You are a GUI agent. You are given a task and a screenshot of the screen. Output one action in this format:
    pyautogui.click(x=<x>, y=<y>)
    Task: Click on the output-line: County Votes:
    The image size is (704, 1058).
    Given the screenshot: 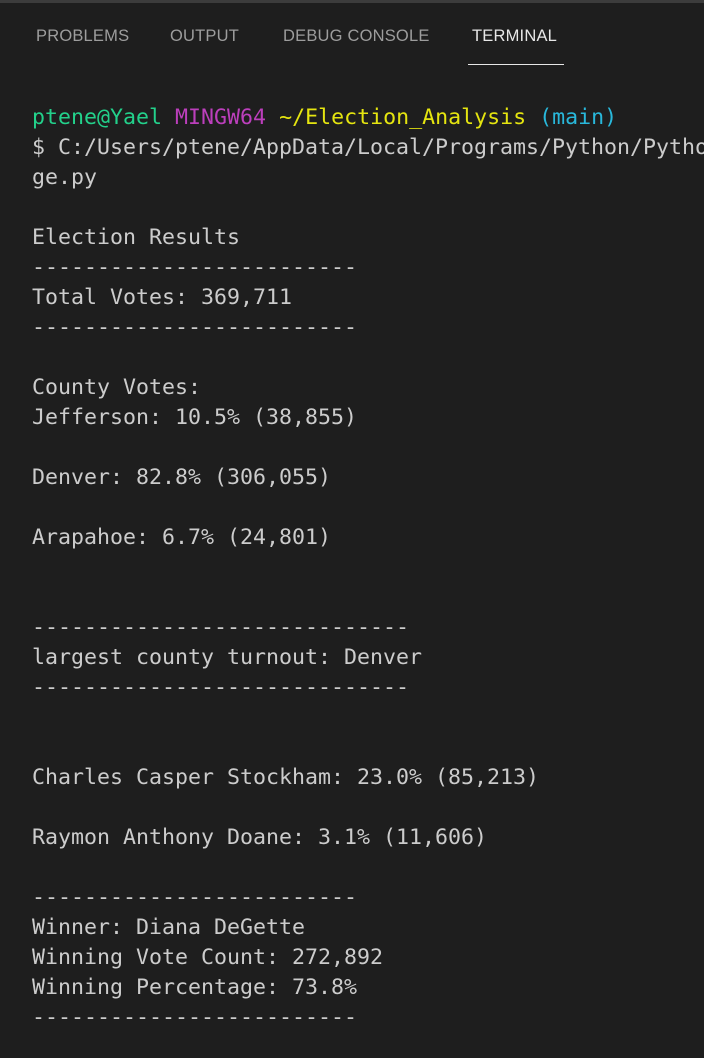 What is the action you would take?
    pyautogui.click(x=117, y=387)
    